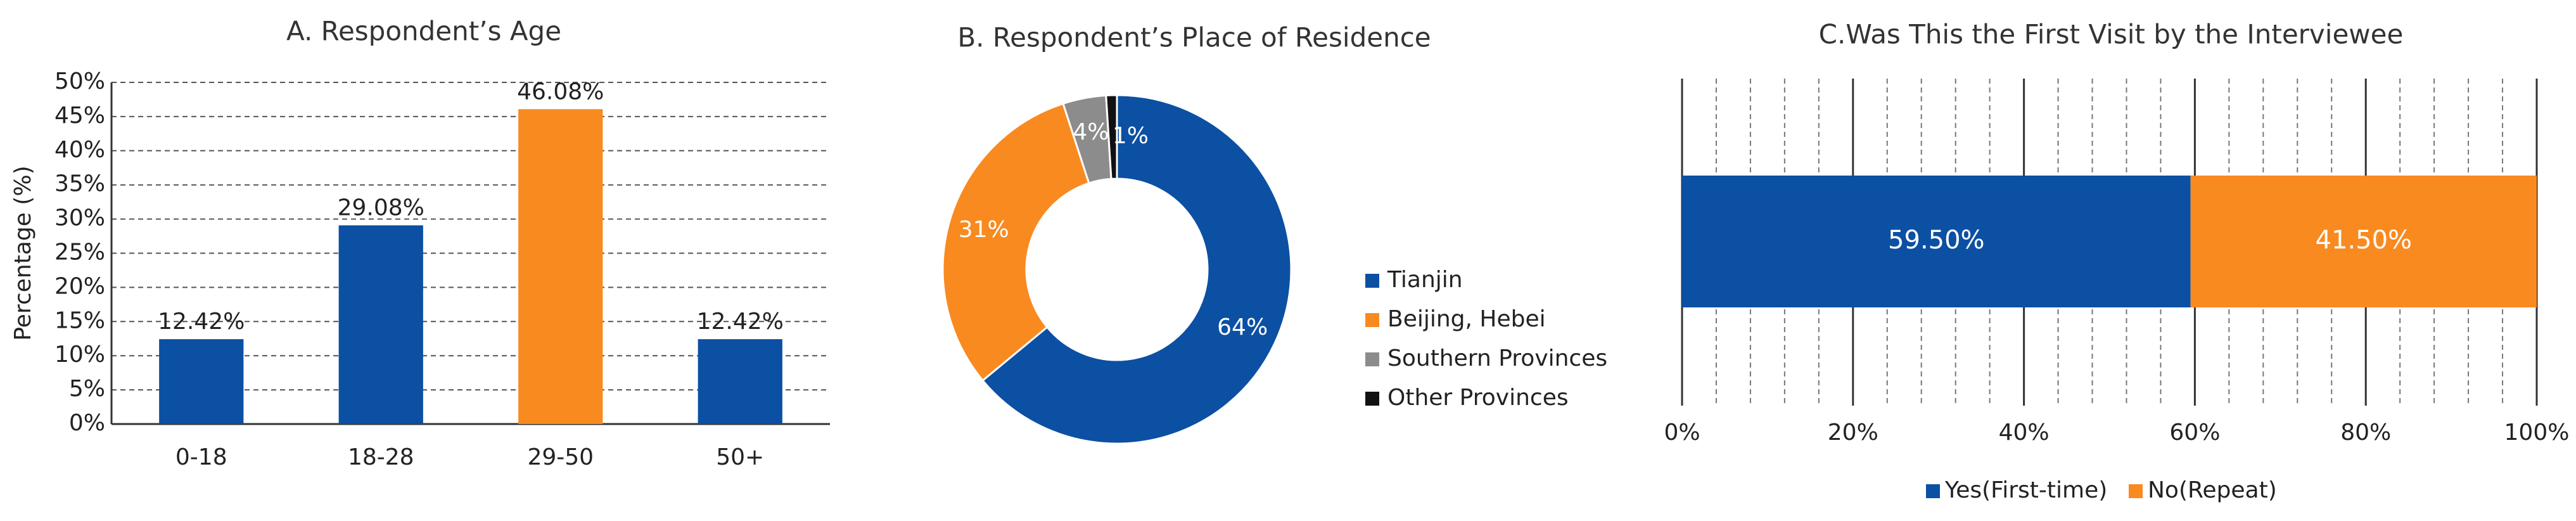 Image resolution: width=2576 pixels, height=521 pixels. I want to click on data-label: 1%, so click(1131, 136).